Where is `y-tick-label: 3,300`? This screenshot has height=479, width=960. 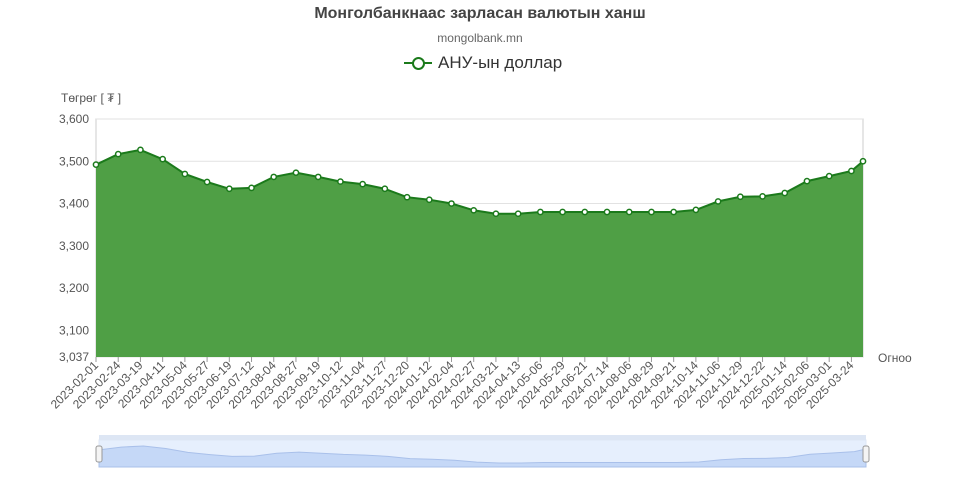 y-tick-label: 3,300 is located at coordinates (74, 246).